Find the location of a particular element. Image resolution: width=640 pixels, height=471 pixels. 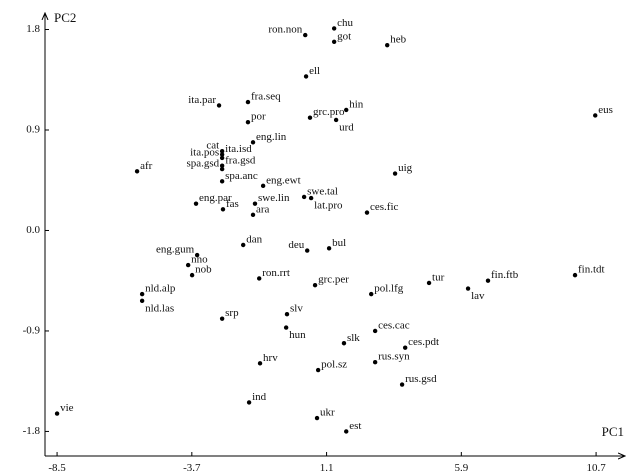

point-label: hun is located at coordinates (297, 335).